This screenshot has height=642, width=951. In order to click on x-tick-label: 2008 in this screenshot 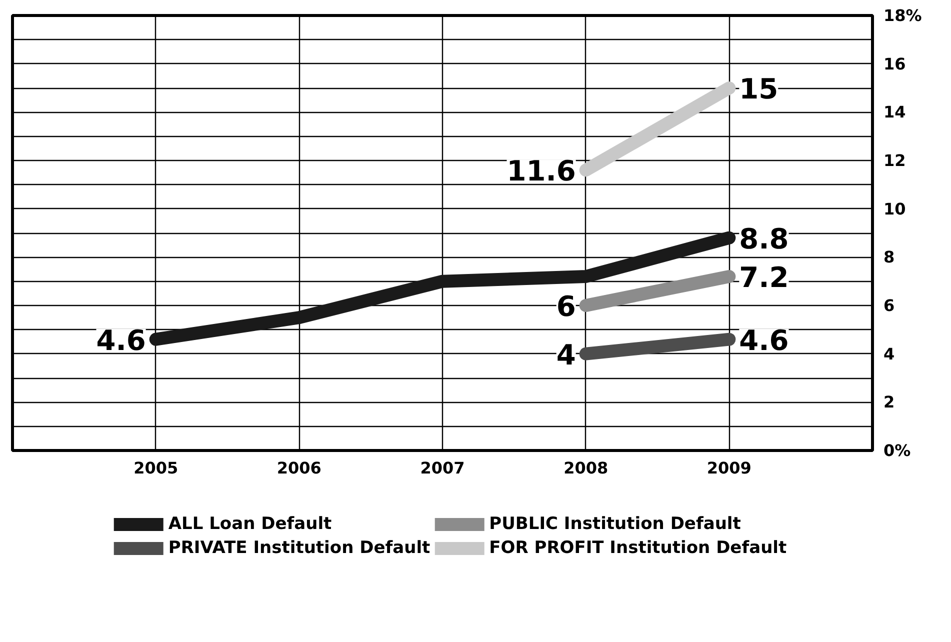, I will do `click(586, 468)`.